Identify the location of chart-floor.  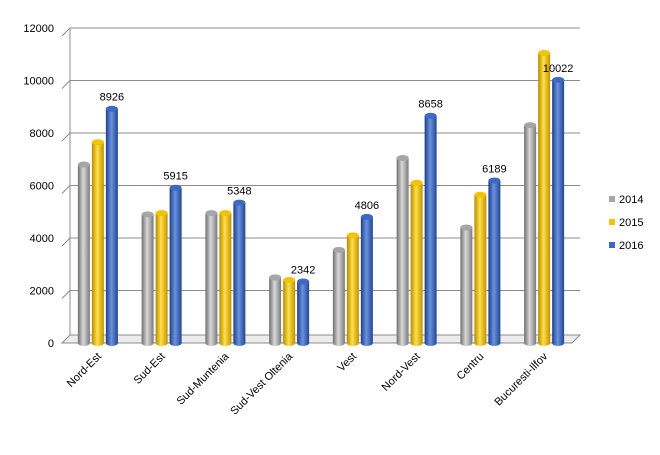
(321, 339).